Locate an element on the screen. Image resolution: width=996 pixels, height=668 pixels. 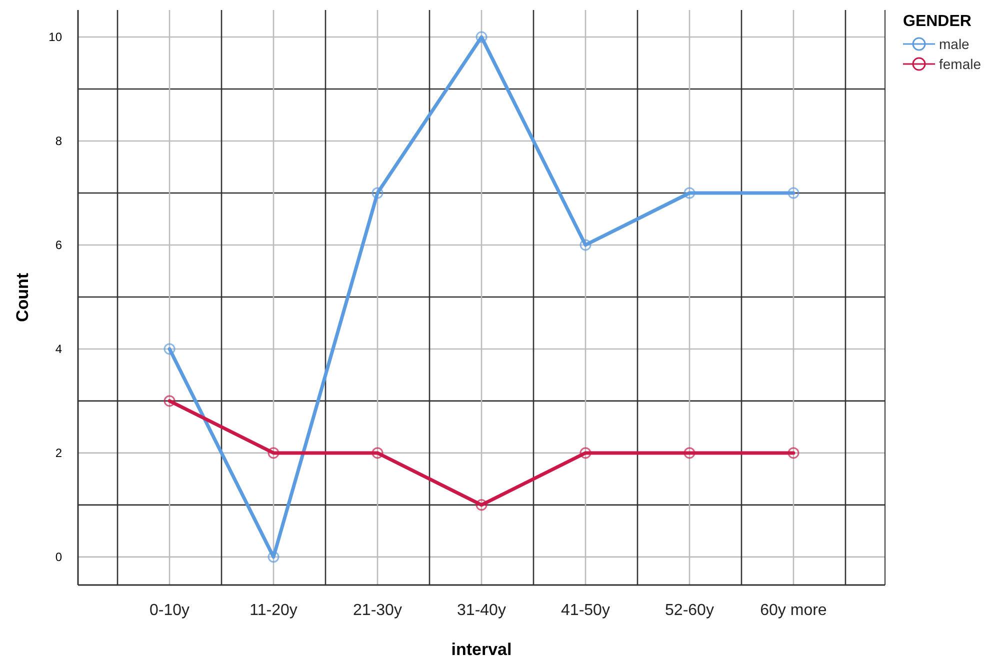
x-tick-label: 41-50y is located at coordinates (585, 610).